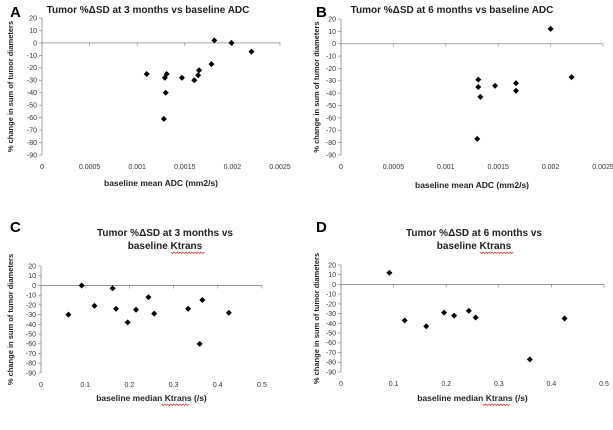 This screenshot has width=613, height=430. Describe the element at coordinates (321, 227) in the screenshot. I see `panel-letter: D` at that location.